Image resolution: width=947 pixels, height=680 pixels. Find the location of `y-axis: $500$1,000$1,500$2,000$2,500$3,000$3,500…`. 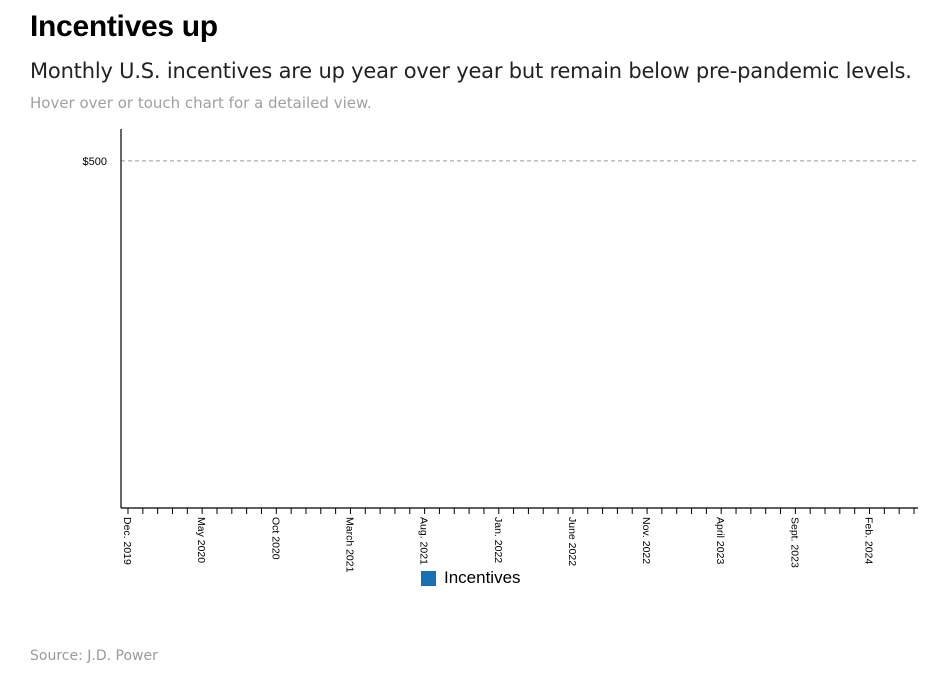

y-axis: $500$1,000$1,500$2,000$2,500$3,000$3,500… is located at coordinates (102, 318).